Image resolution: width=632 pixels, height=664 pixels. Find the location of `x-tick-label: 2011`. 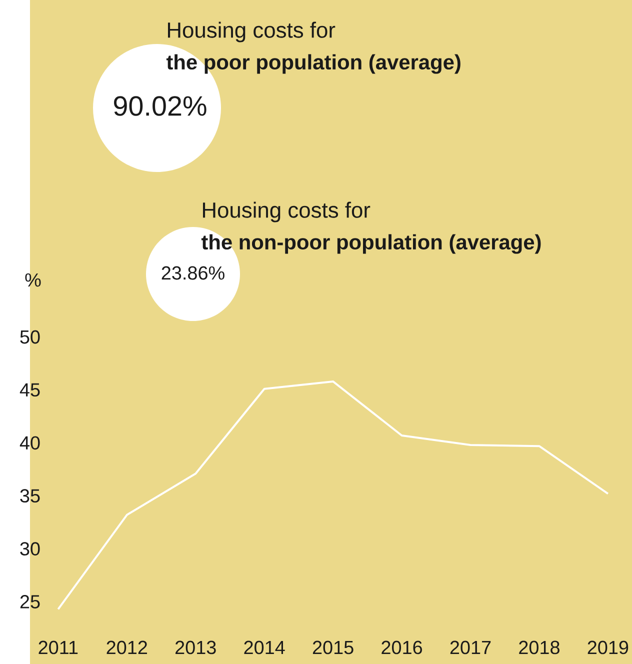

x-tick-label: 2011 is located at coordinates (58, 647).